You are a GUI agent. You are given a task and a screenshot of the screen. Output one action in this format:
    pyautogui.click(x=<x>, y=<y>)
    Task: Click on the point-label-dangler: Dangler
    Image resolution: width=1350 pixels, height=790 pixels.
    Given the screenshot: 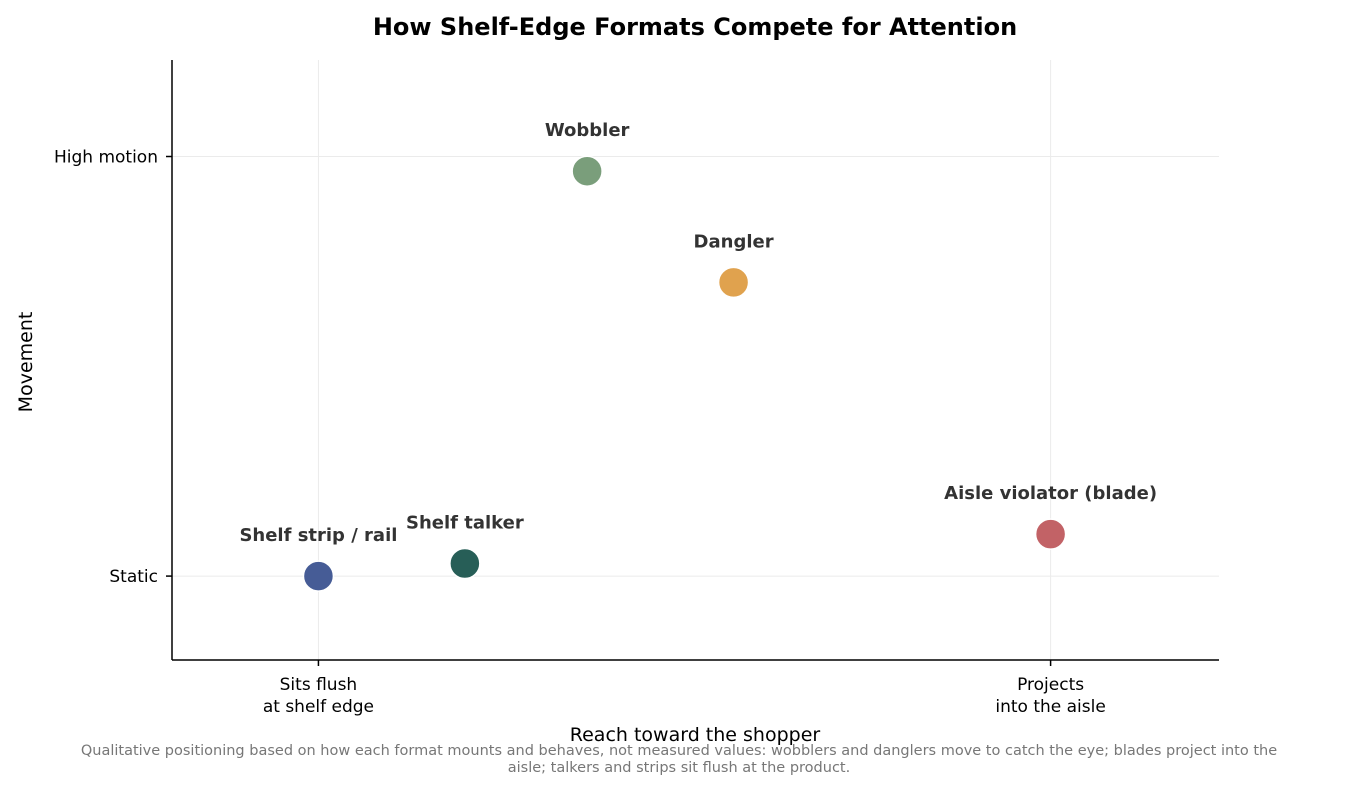 What is the action you would take?
    pyautogui.click(x=734, y=241)
    